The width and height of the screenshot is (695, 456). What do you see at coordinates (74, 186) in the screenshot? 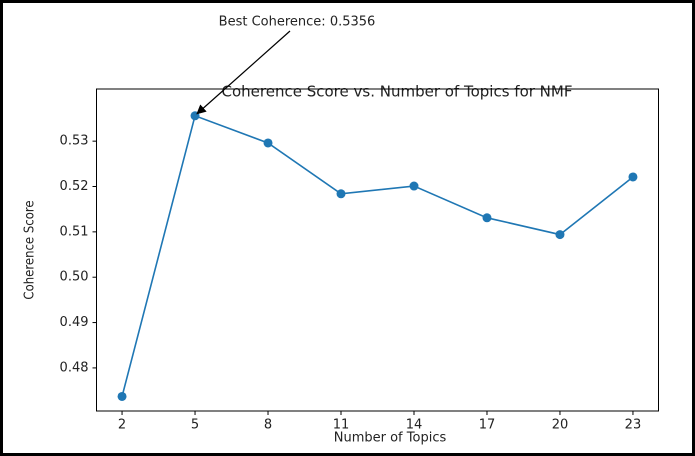
I see `y-tick-label: 0.52` at bounding box center [74, 186].